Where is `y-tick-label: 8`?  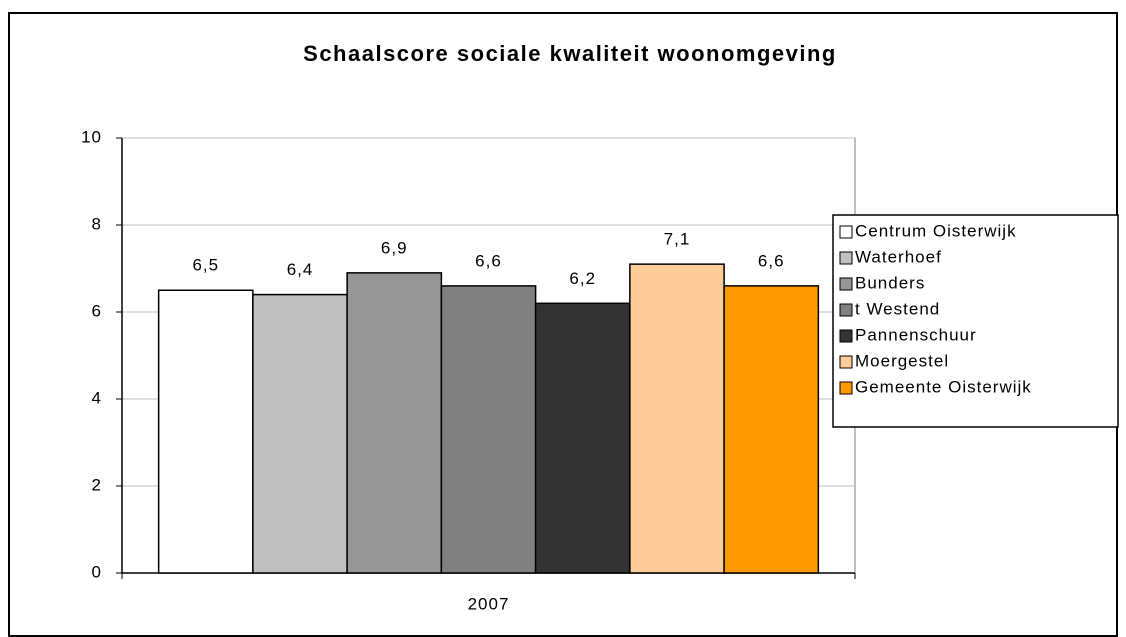
y-tick-label: 8 is located at coordinates (97, 223).